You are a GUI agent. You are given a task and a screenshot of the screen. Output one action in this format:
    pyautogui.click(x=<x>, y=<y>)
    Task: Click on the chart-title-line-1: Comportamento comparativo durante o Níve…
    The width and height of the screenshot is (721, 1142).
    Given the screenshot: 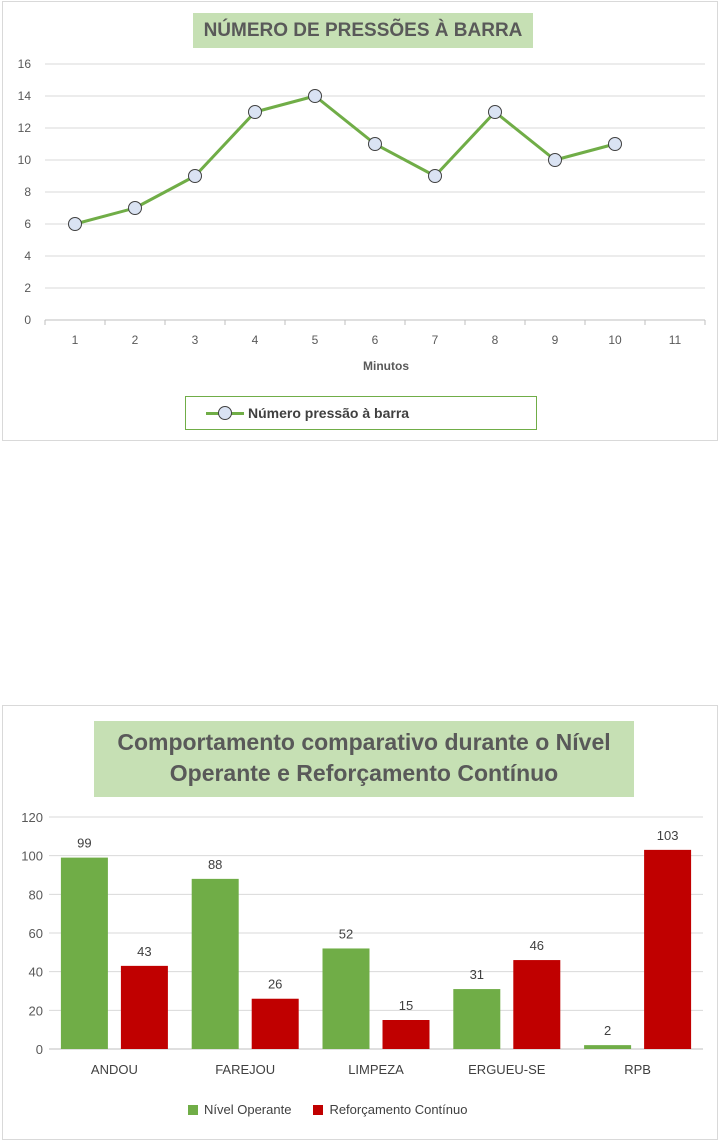 What is the action you would take?
    pyautogui.click(x=364, y=742)
    